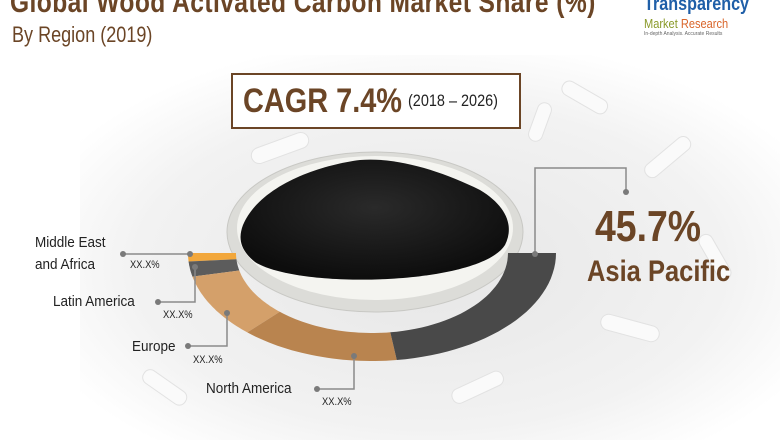 Image resolution: width=780 pixels, height=440 pixels. What do you see at coordinates (697, 7) in the screenshot?
I see `logo-line1: Transparency` at bounding box center [697, 7].